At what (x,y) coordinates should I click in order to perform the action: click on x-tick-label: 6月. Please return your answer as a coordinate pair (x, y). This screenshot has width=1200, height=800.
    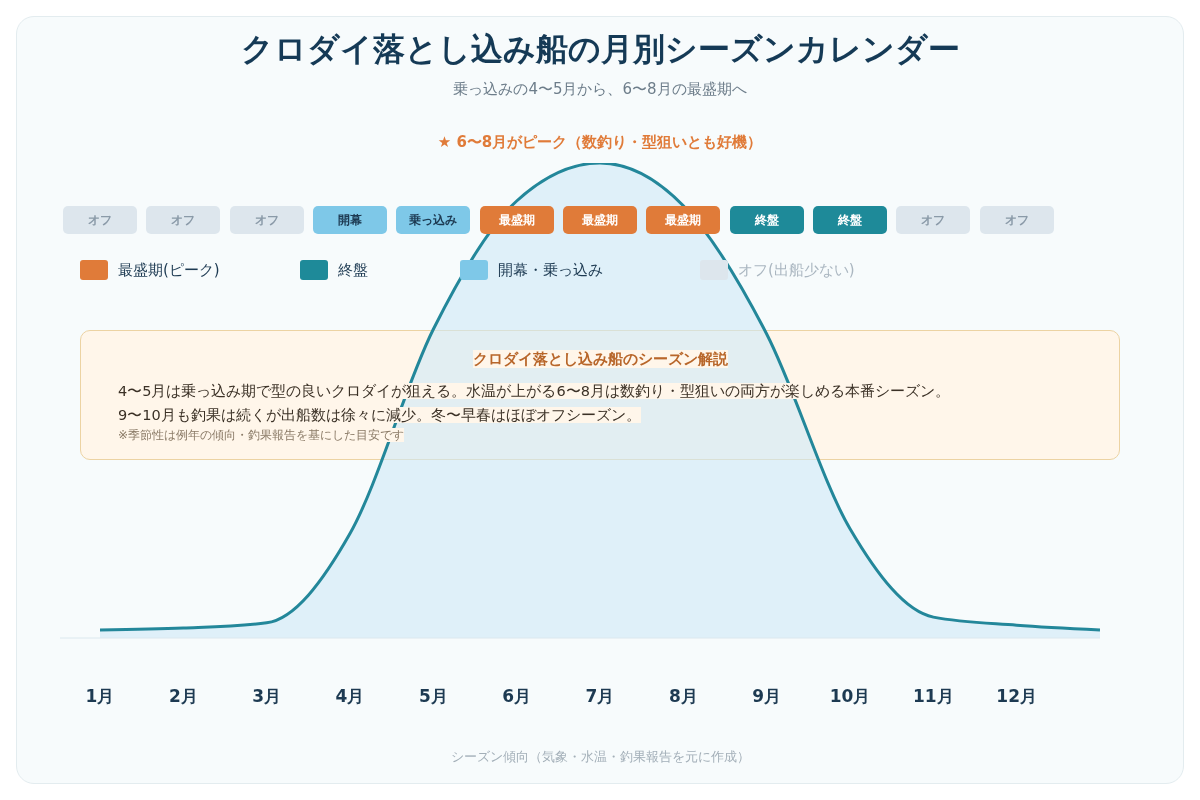
    Looking at the image, I should click on (517, 696).